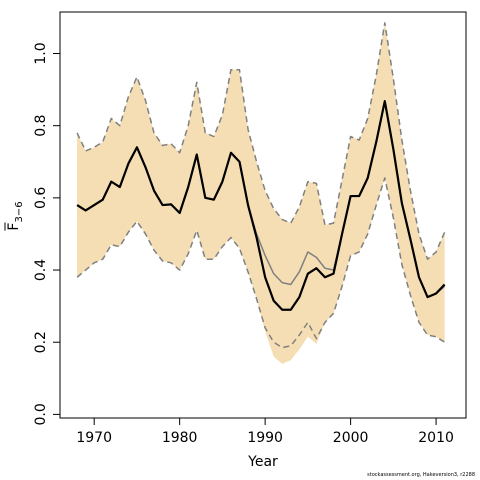 The image size is (480, 480). What do you see at coordinates (41, 126) in the screenshot?
I see `y-tick-label: 0.8` at bounding box center [41, 126].